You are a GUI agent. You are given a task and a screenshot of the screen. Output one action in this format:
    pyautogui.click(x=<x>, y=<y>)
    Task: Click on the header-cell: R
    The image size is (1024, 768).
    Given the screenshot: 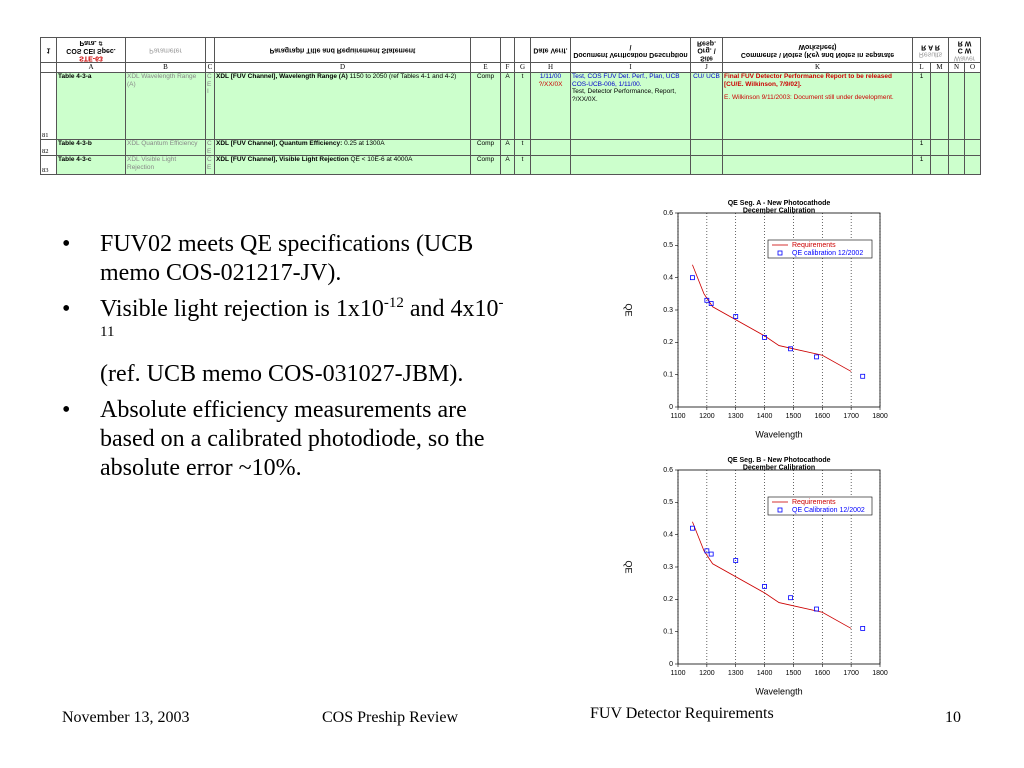 What is the action you would take?
    pyautogui.click(x=924, y=46)
    